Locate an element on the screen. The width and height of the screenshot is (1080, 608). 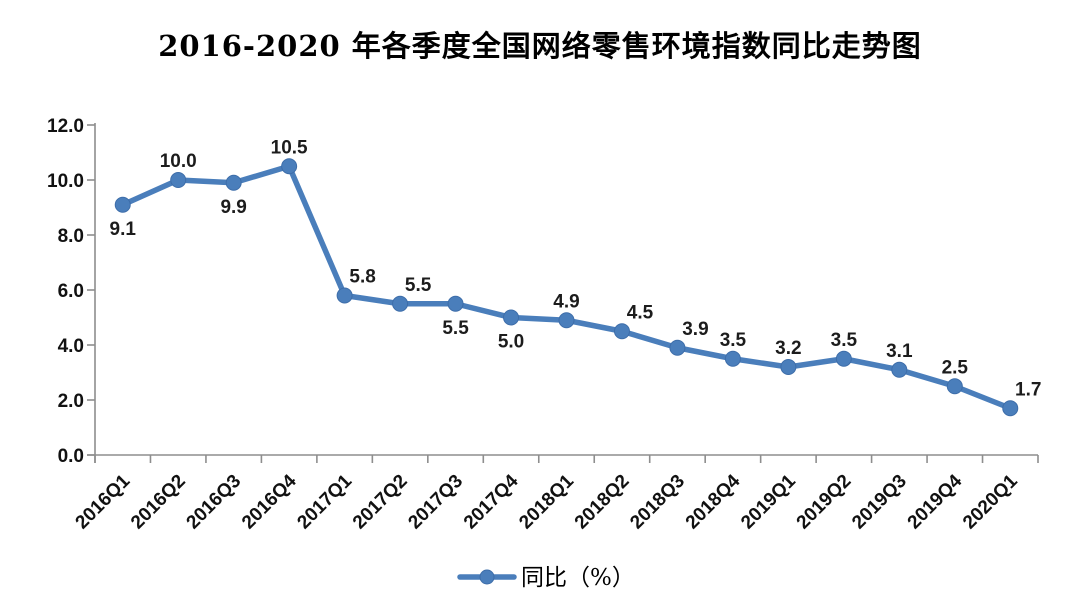
chart-title: 2016-2020 年各季度全国网络零售环境指数同比走势图 is located at coordinates (540, 46).